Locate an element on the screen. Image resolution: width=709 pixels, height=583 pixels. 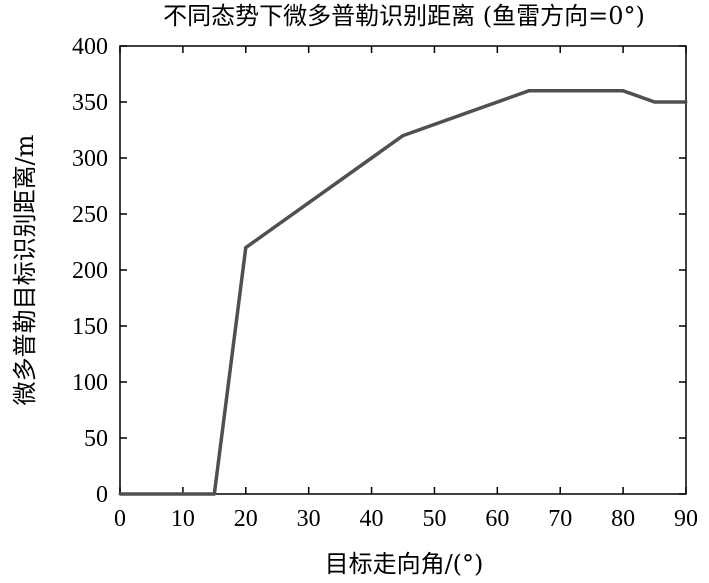
y-tick-label-4: 200 is located at coordinates (90, 271).